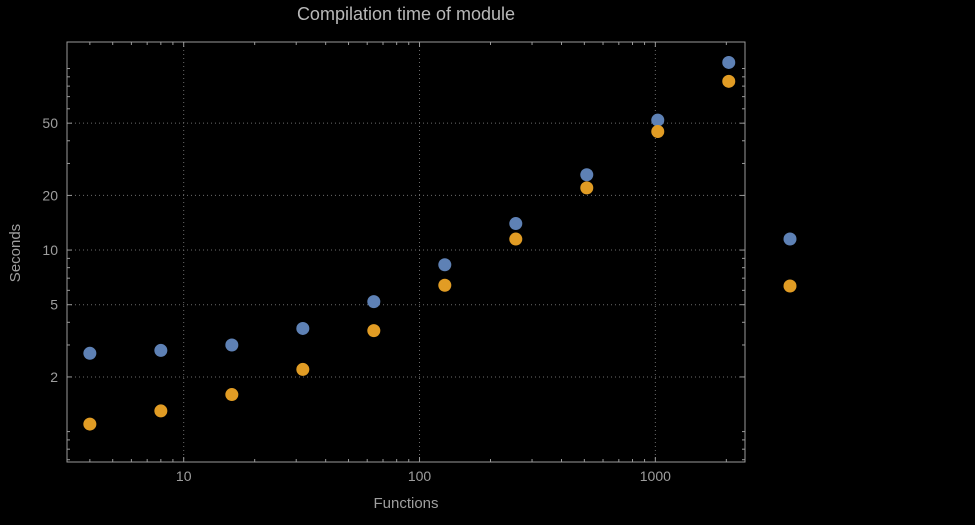 The image size is (975, 525). What do you see at coordinates (406, 14) in the screenshot?
I see `chart-title: Compilation time of module` at bounding box center [406, 14].